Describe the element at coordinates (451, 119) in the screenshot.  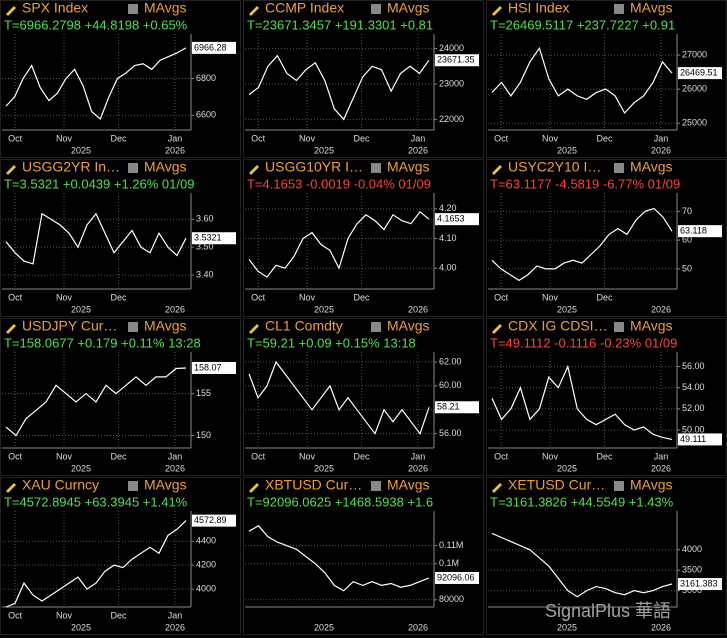
I see `y-tick-label: 22000` at that location.